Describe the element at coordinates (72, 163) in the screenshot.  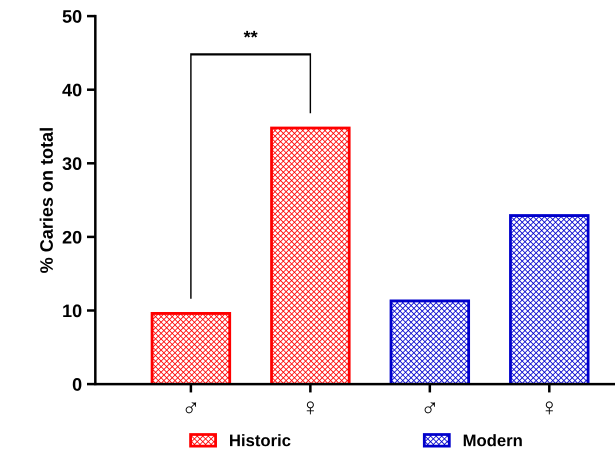
I see `y-tick-label: 30` at that location.